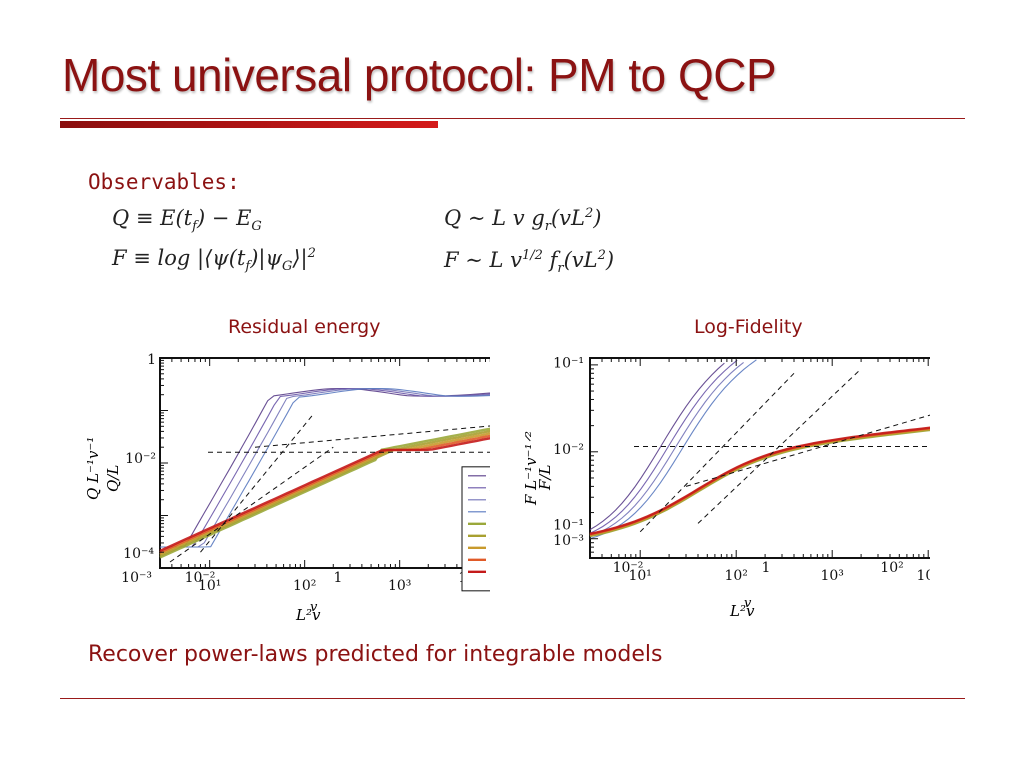 The width and height of the screenshot is (1024, 768). Describe the element at coordinates (512, 118) in the screenshot. I see `title-underline` at that location.